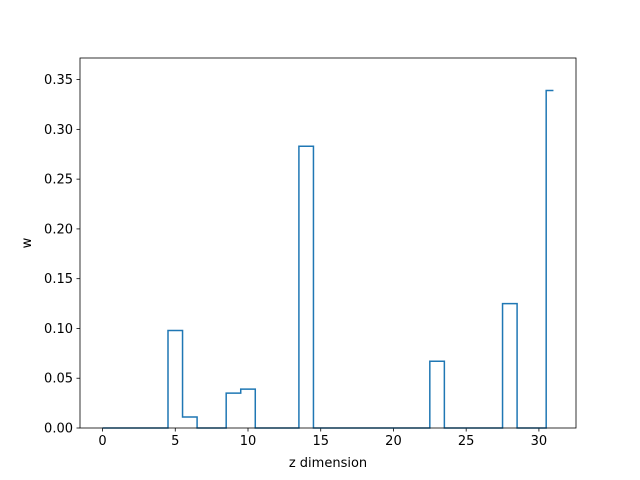 The width and height of the screenshot is (640, 480). I want to click on y-tick-label: 0.25, so click(58, 180).